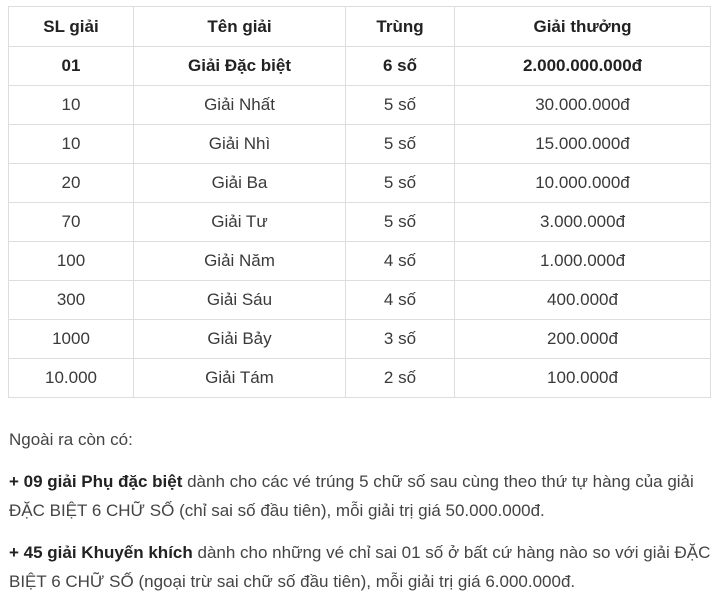 The height and width of the screenshot is (609, 720). I want to click on cell-quantity: 20, so click(71, 183).